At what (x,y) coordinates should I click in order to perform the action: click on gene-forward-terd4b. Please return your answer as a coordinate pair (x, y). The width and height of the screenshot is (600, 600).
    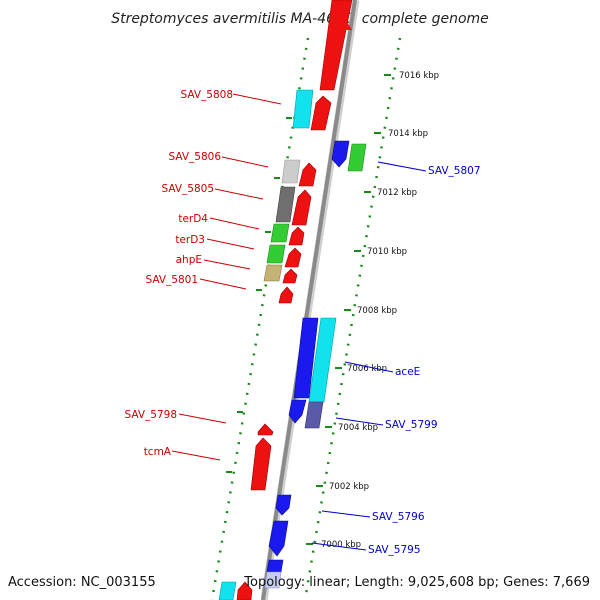
    Looking at the image, I should click on (296, 236).